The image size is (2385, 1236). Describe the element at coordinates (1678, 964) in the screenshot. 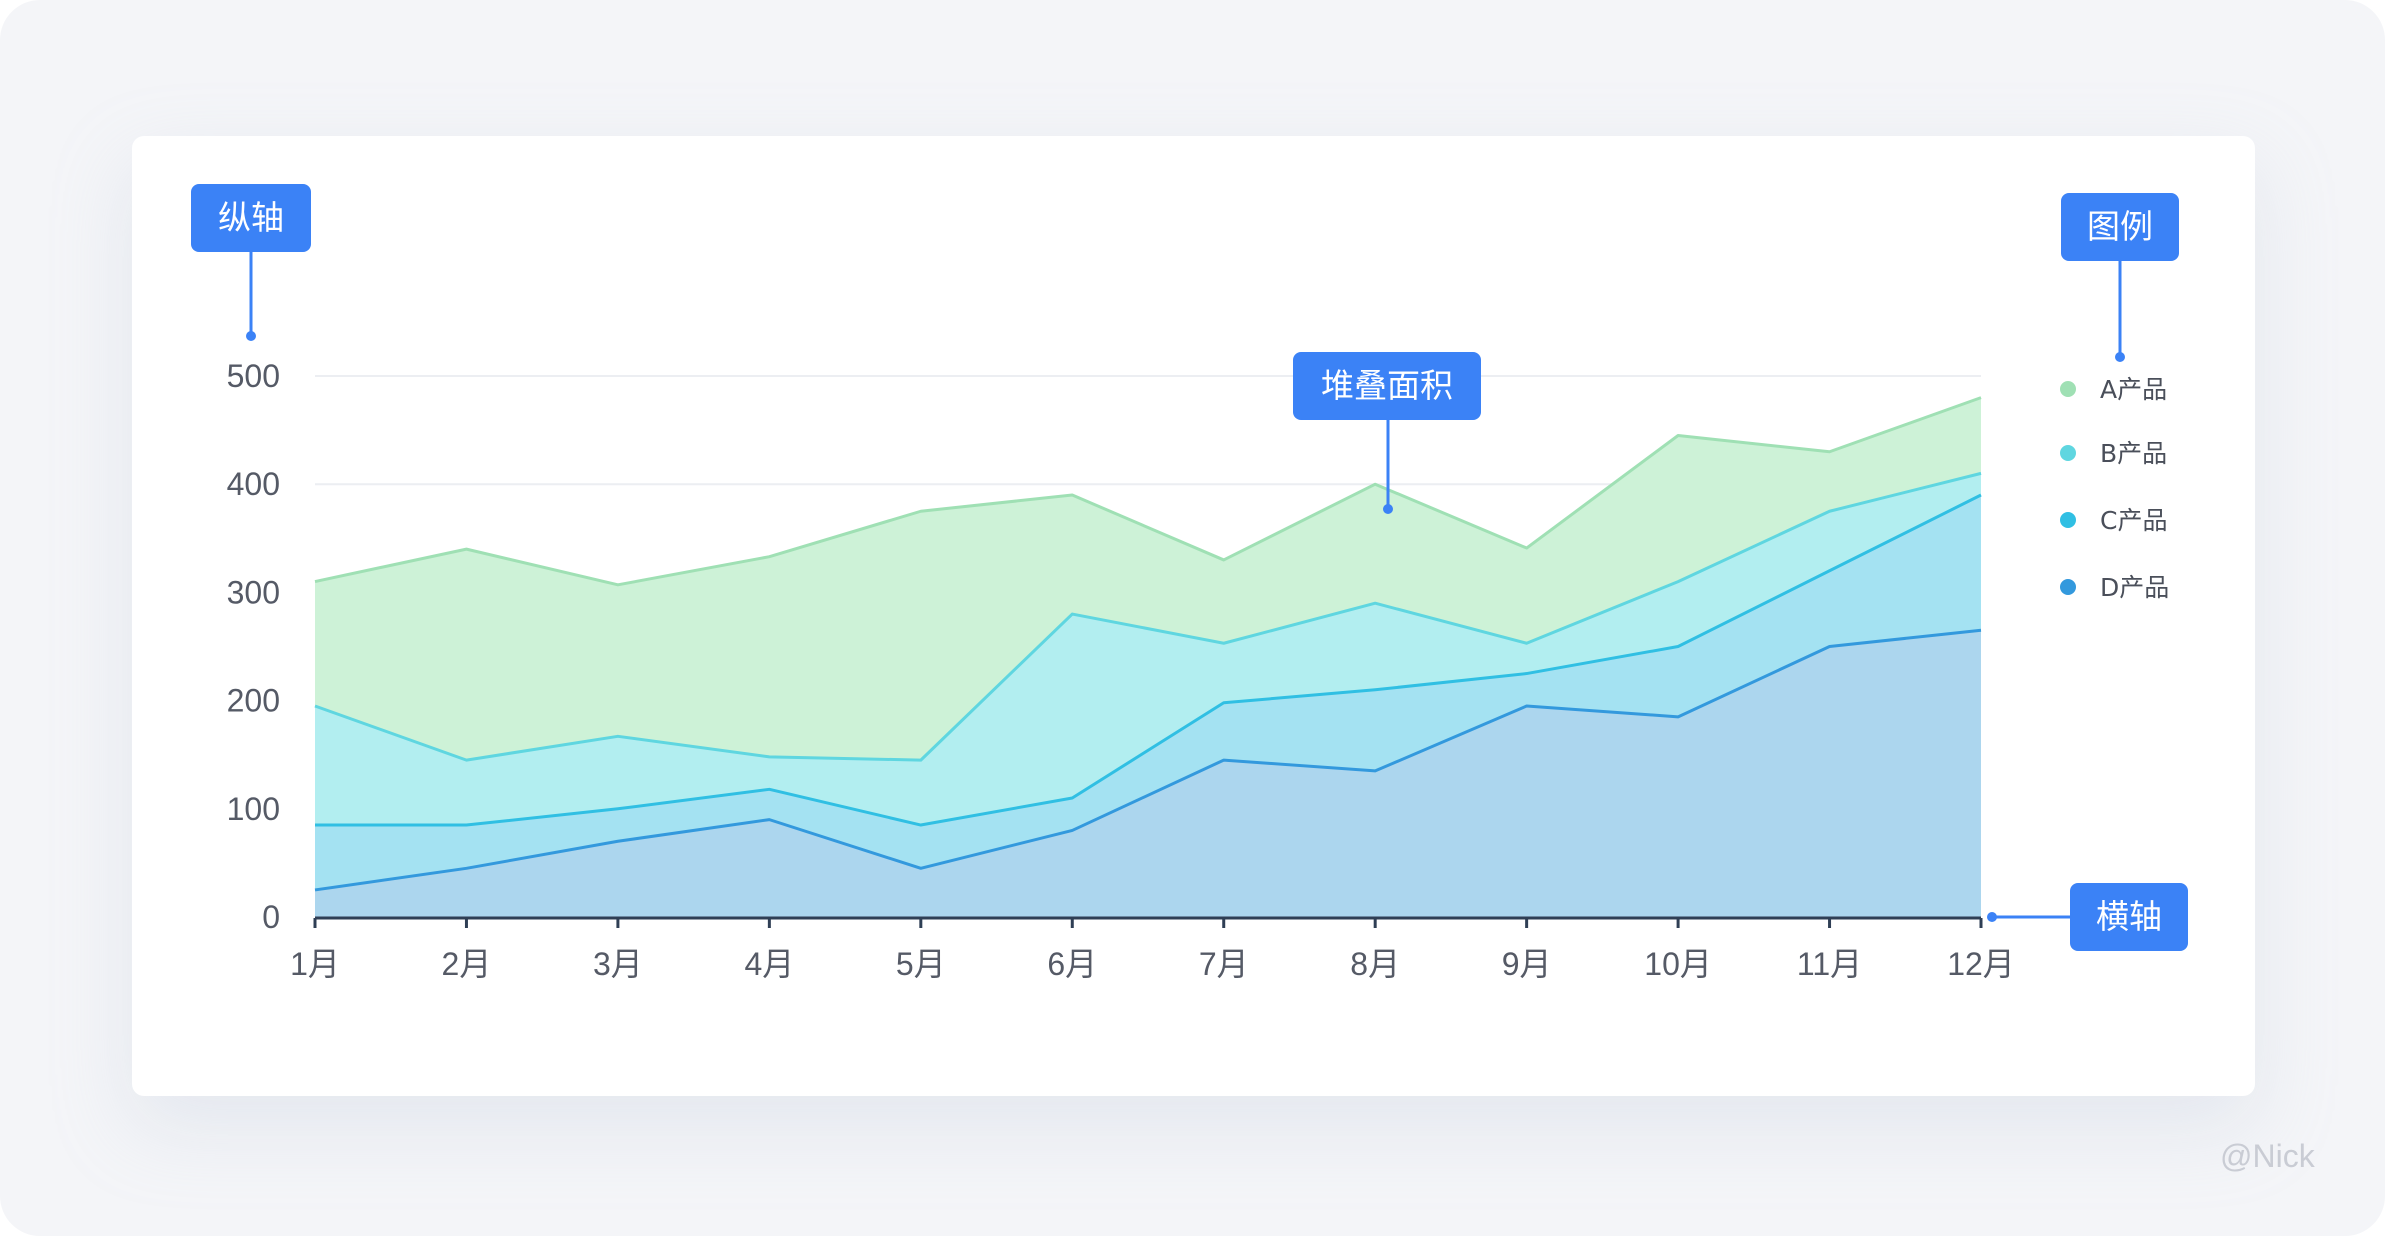

I see `x-tick-label: 10月` at that location.